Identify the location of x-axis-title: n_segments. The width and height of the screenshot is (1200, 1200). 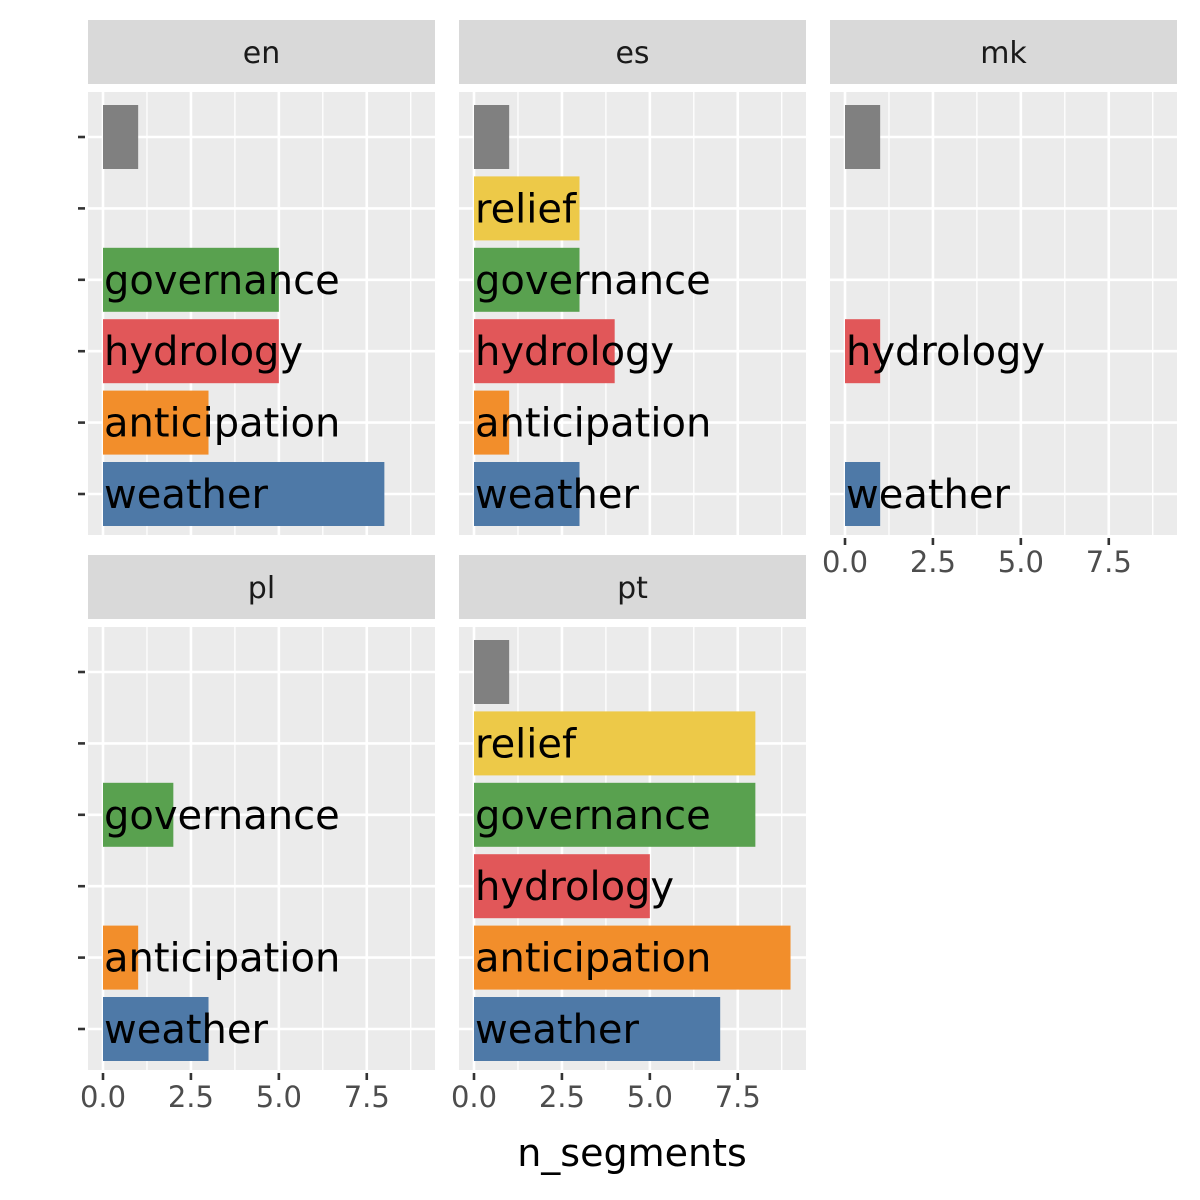
(632, 1153).